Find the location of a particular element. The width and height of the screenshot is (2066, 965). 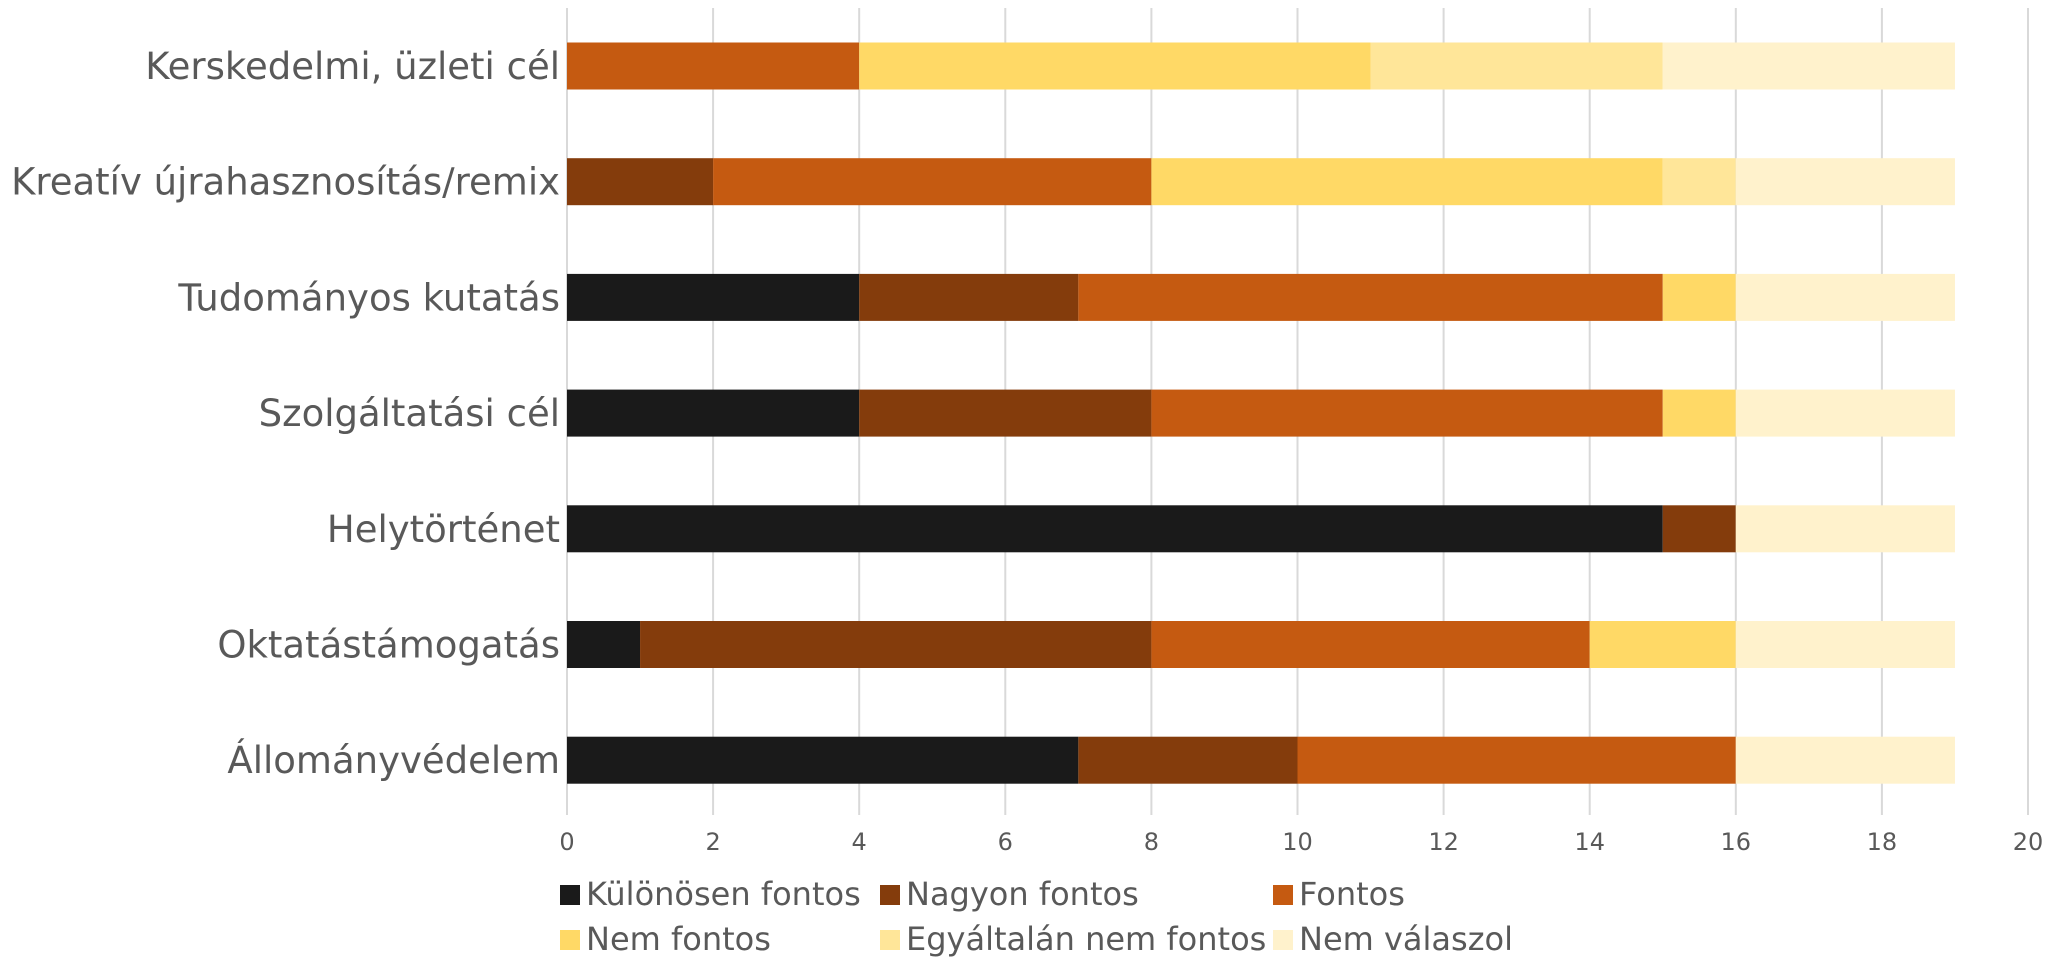

legend-item: Nem válaszol is located at coordinates (1393, 939).